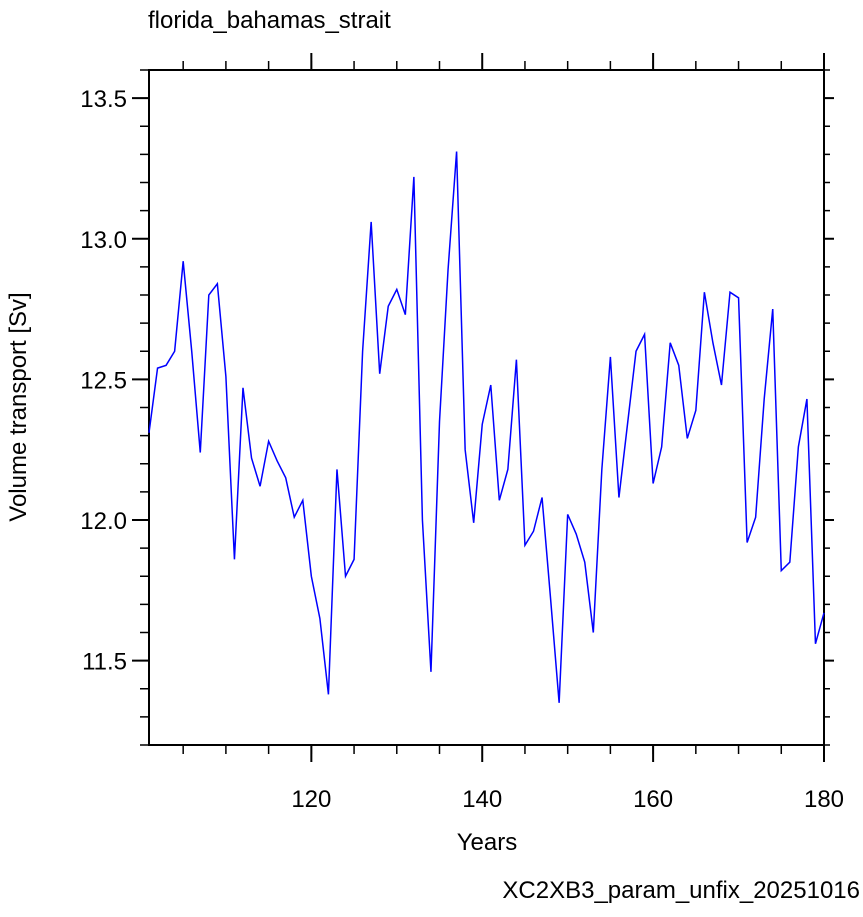  I want to click on y-tick-label: 13.0, so click(103, 240).